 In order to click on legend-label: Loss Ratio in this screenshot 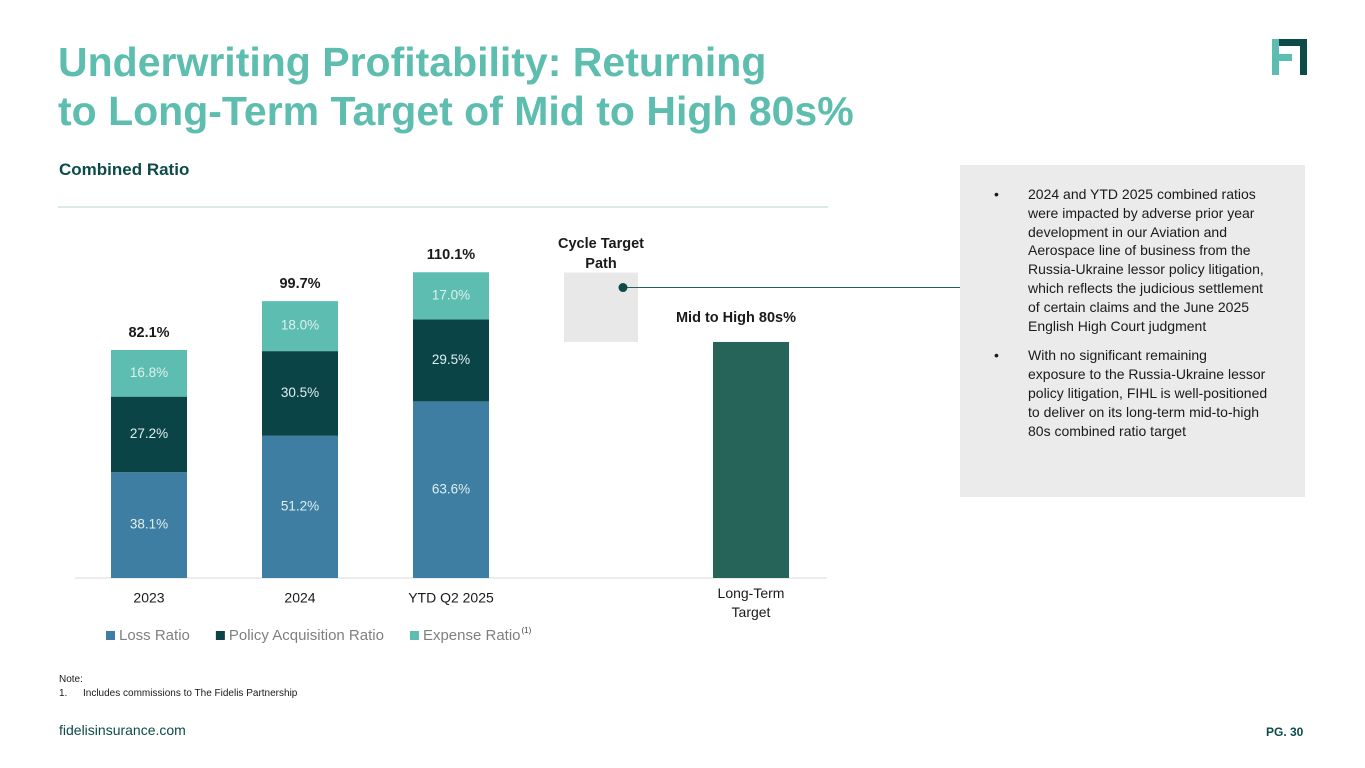, I will do `click(154, 635)`.